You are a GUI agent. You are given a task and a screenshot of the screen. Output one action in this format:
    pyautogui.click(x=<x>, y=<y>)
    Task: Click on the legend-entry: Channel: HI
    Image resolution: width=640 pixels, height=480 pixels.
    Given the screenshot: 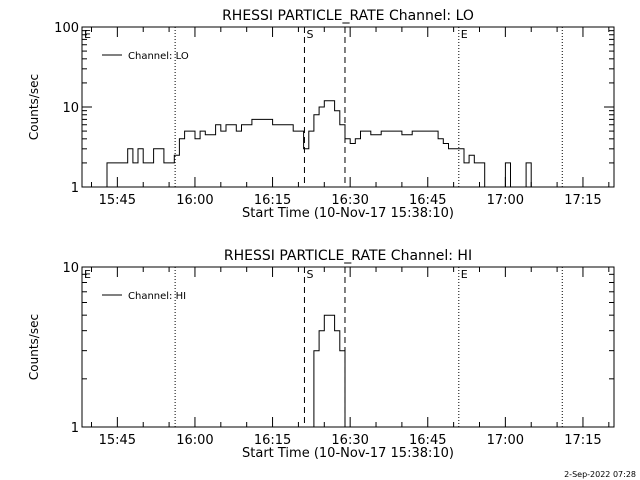 What is the action you would take?
    pyautogui.click(x=157, y=296)
    